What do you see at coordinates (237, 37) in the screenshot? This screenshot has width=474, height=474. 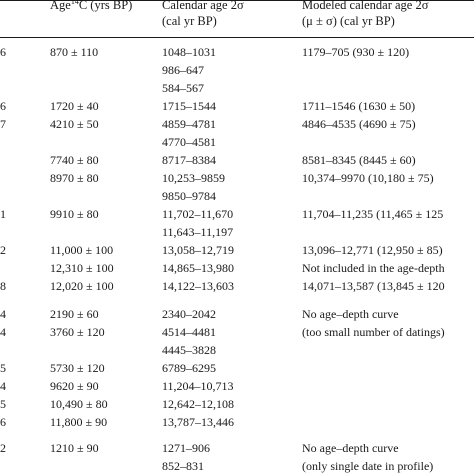 I see `header-rule` at bounding box center [237, 37].